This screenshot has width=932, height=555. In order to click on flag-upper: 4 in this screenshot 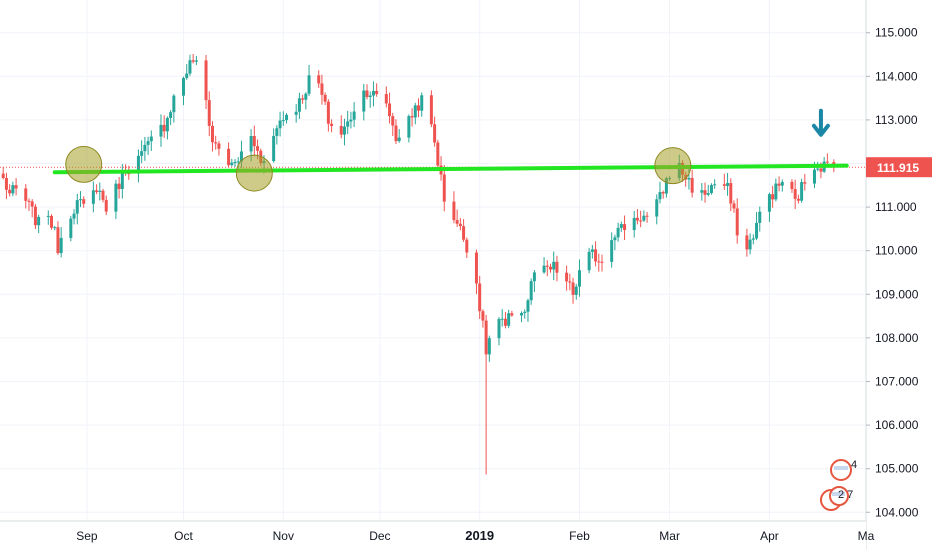, I will do `click(843, 470)`.